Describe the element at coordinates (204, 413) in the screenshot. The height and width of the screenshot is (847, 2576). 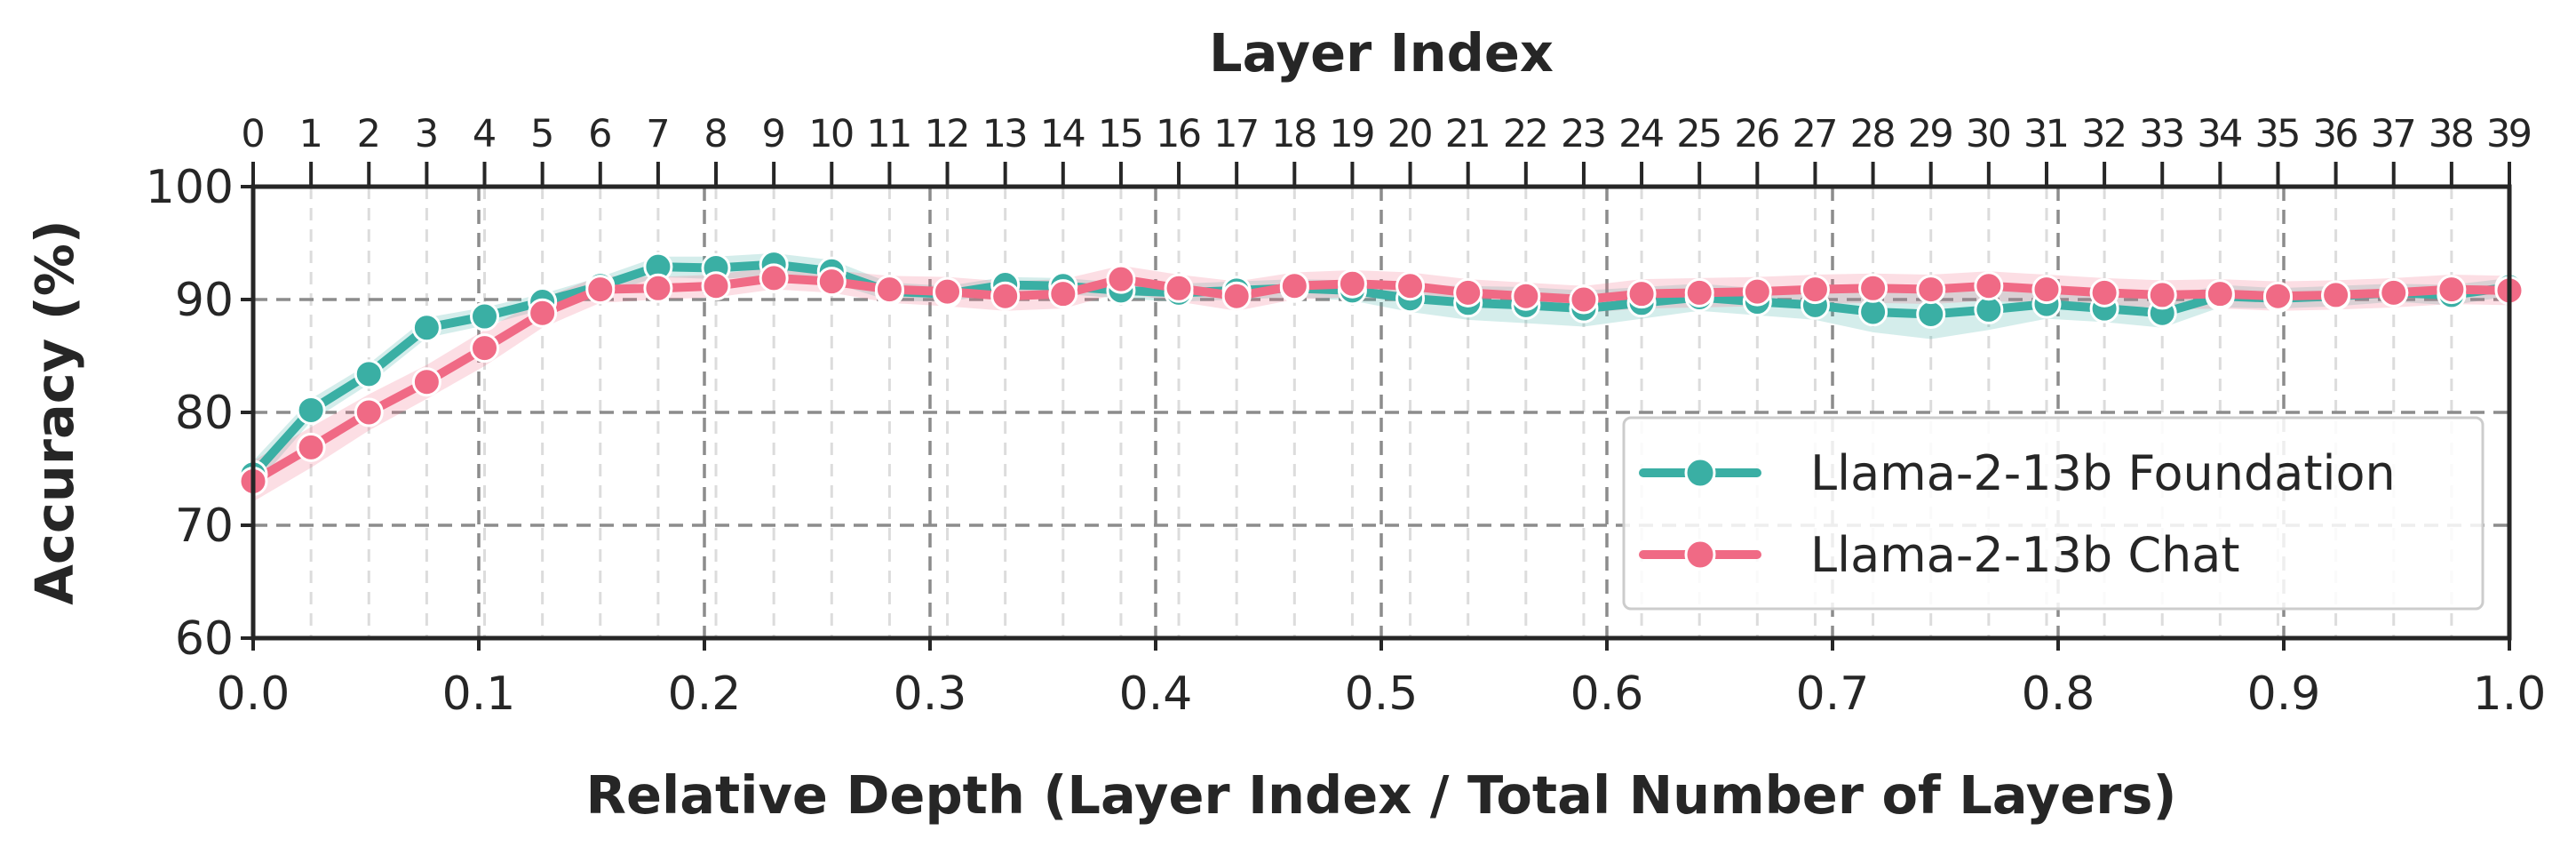
I see `y-tick-label: 80` at that location.